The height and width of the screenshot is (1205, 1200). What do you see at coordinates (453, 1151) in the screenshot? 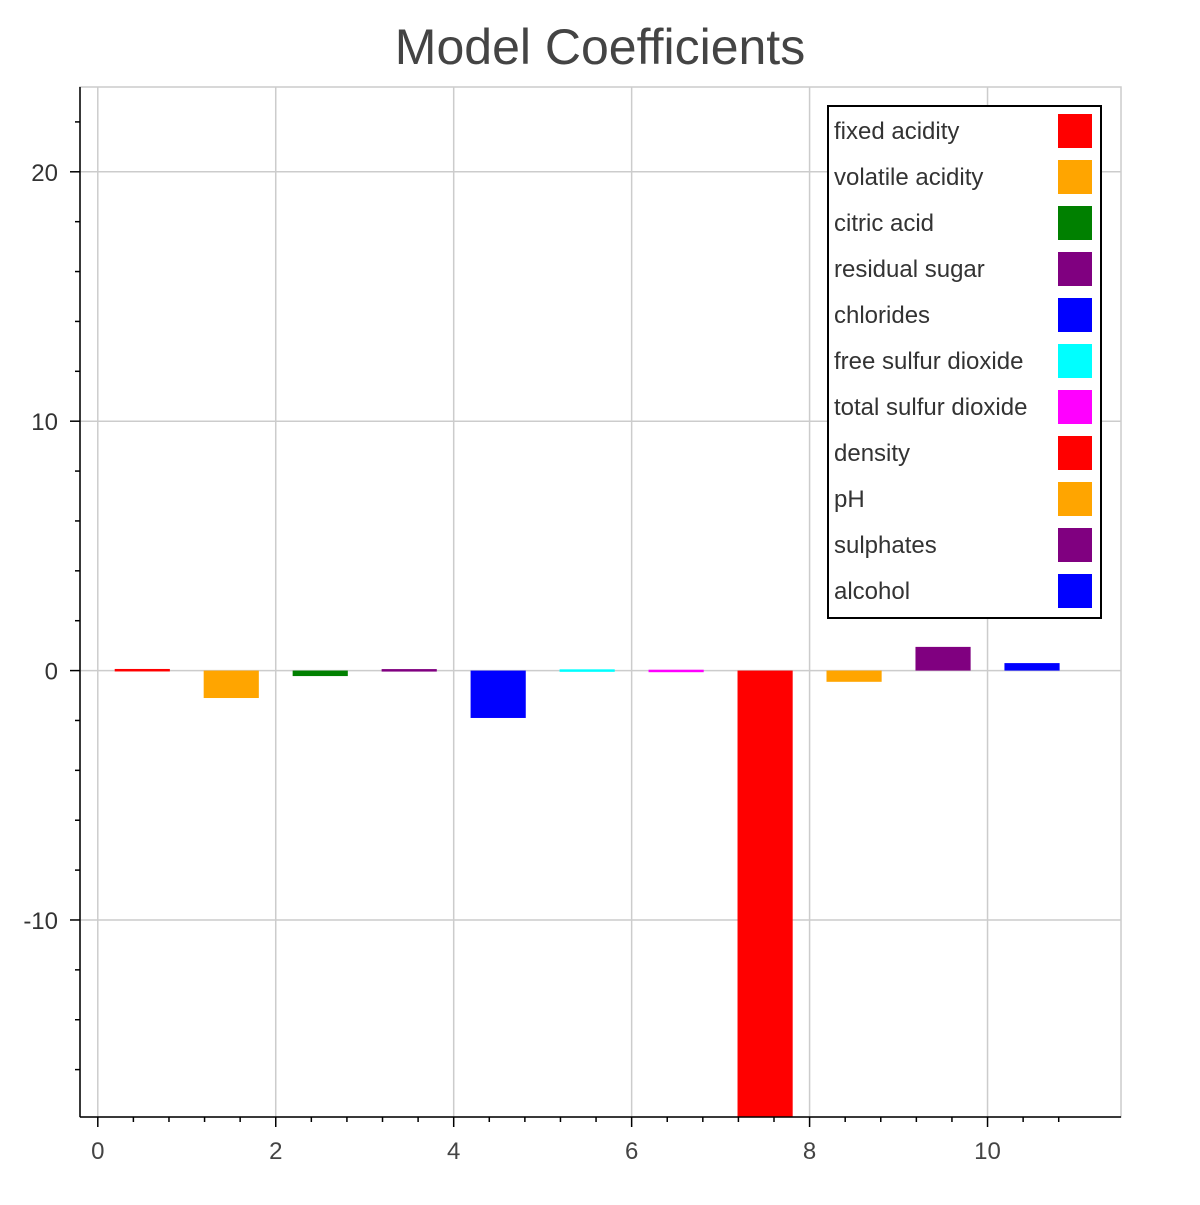
I see `x-tick-label: 4` at bounding box center [453, 1151].